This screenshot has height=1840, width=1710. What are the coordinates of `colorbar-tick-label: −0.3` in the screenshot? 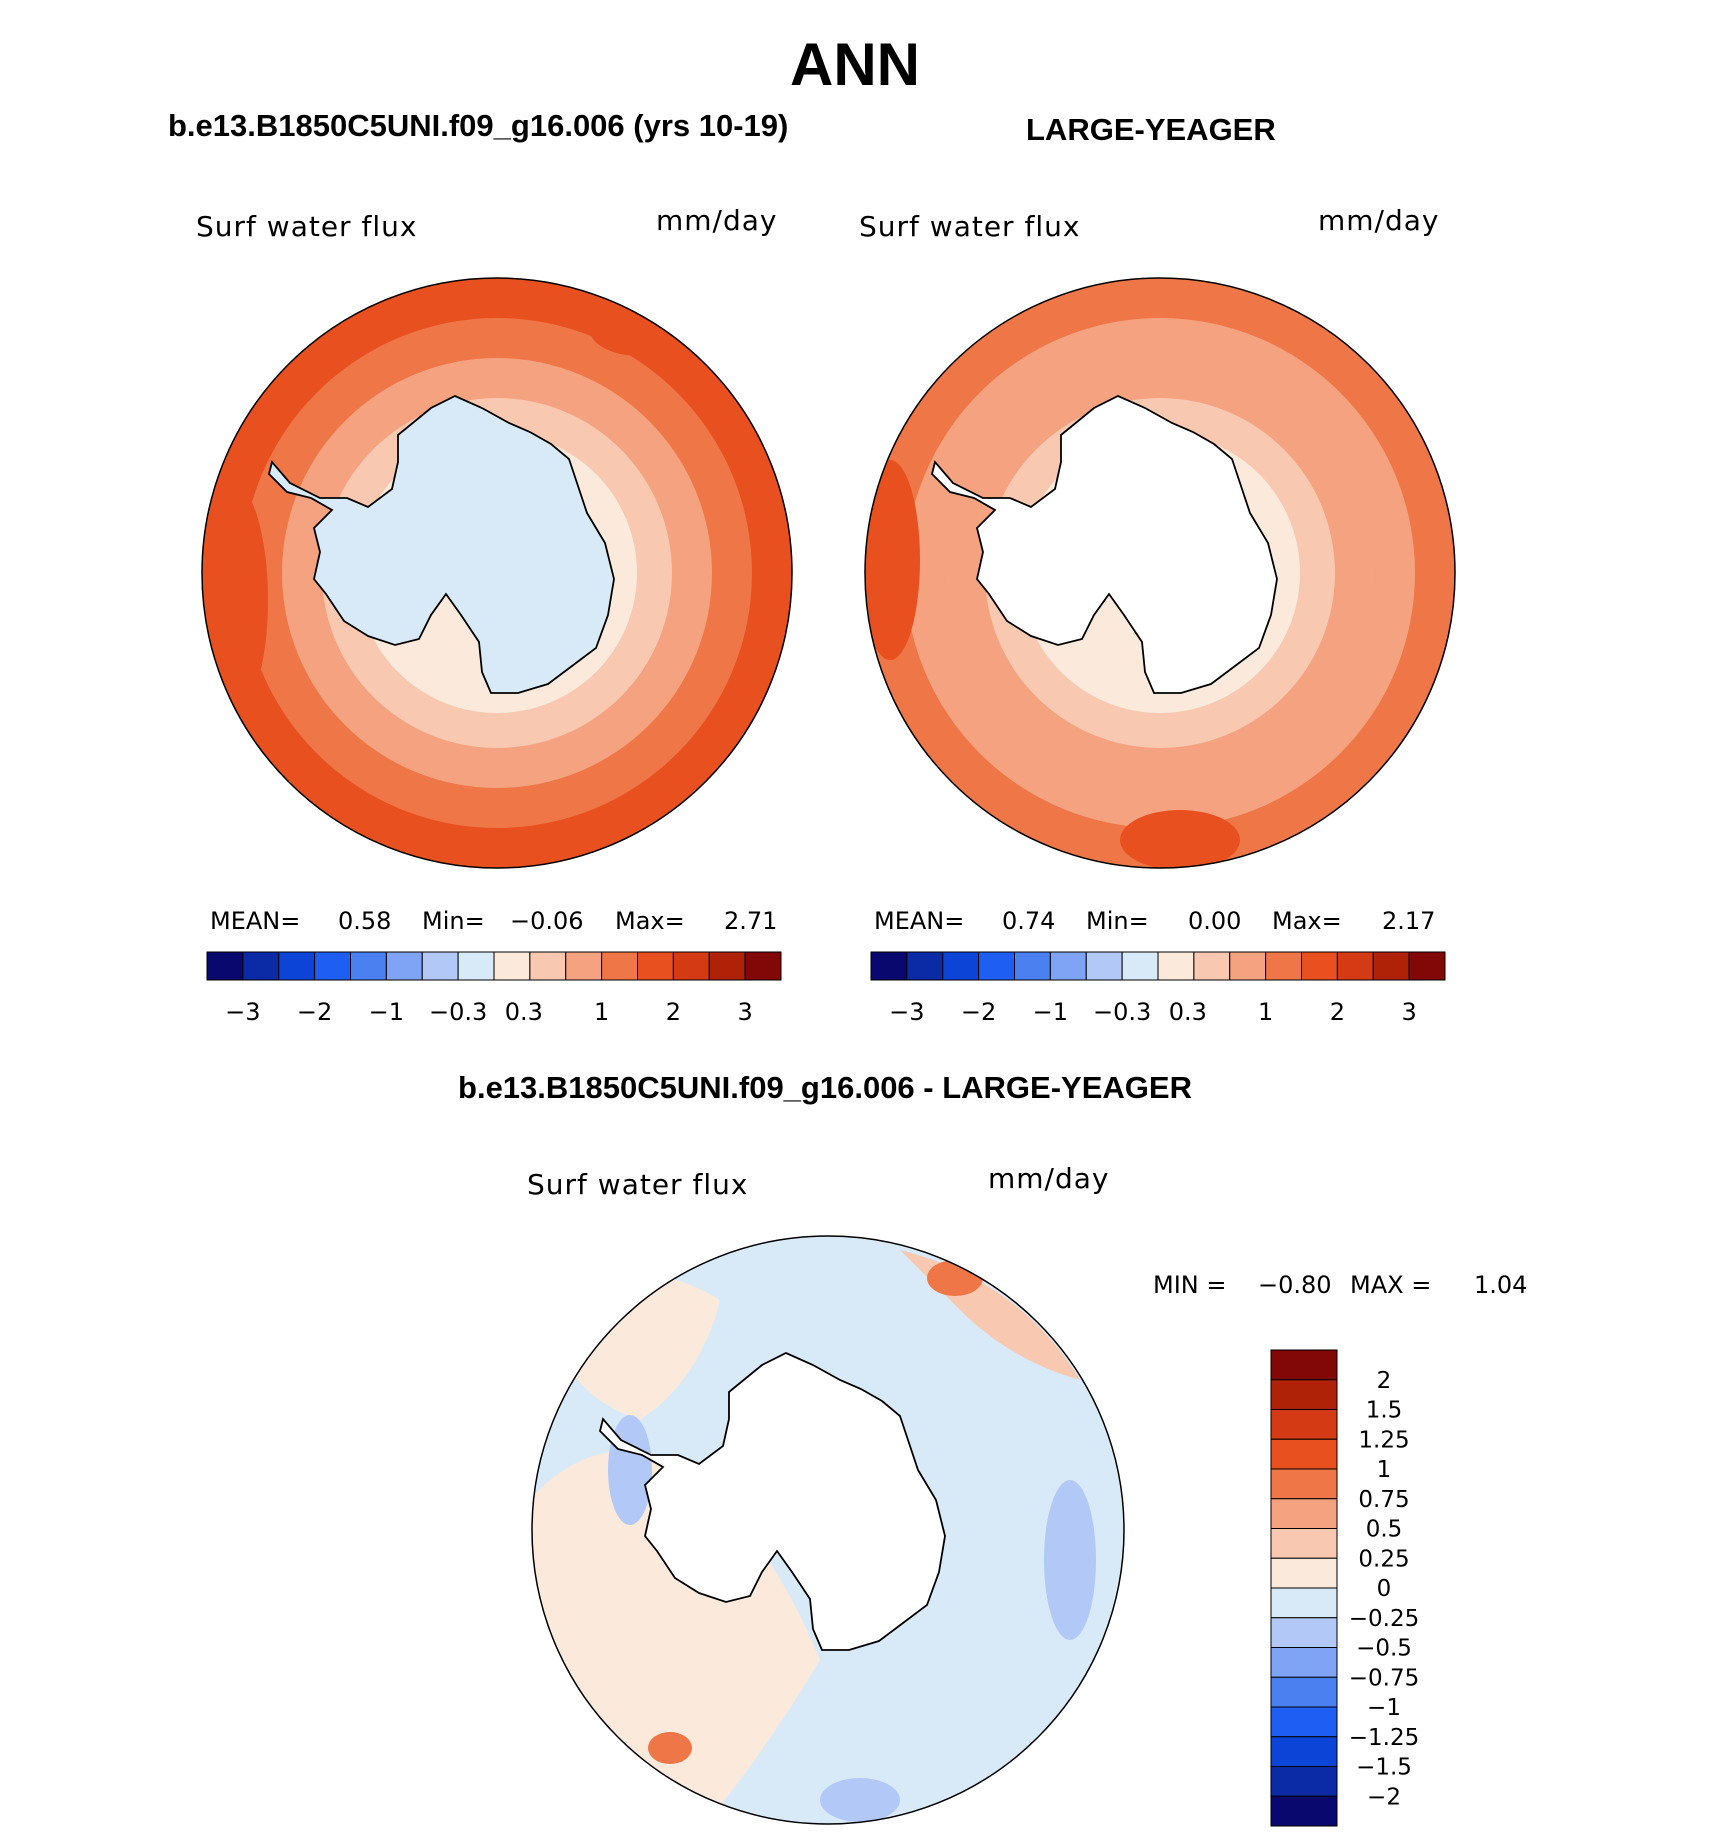 It's located at (1122, 1012).